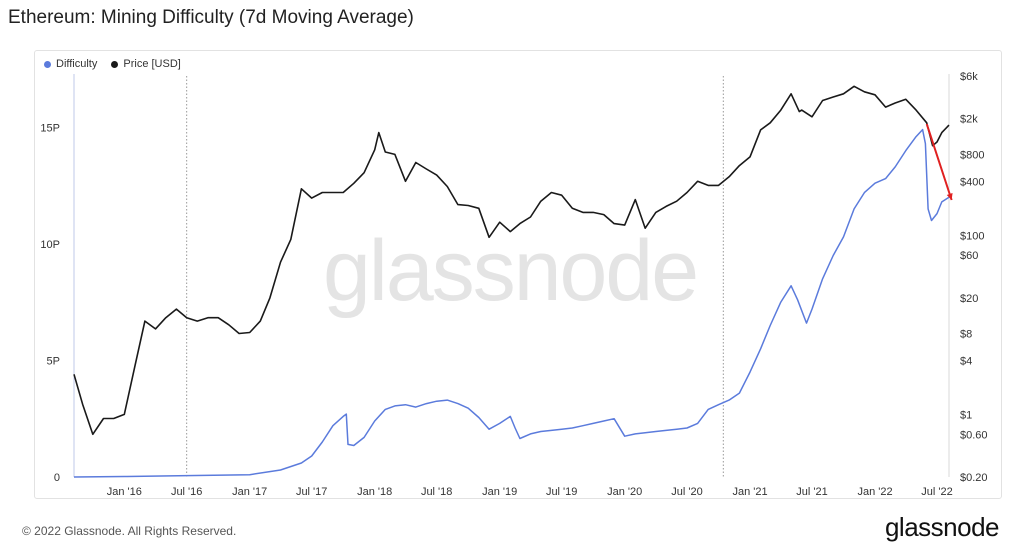 This screenshot has height=553, width=1019. I want to click on right-tick-label: $400, so click(972, 182).